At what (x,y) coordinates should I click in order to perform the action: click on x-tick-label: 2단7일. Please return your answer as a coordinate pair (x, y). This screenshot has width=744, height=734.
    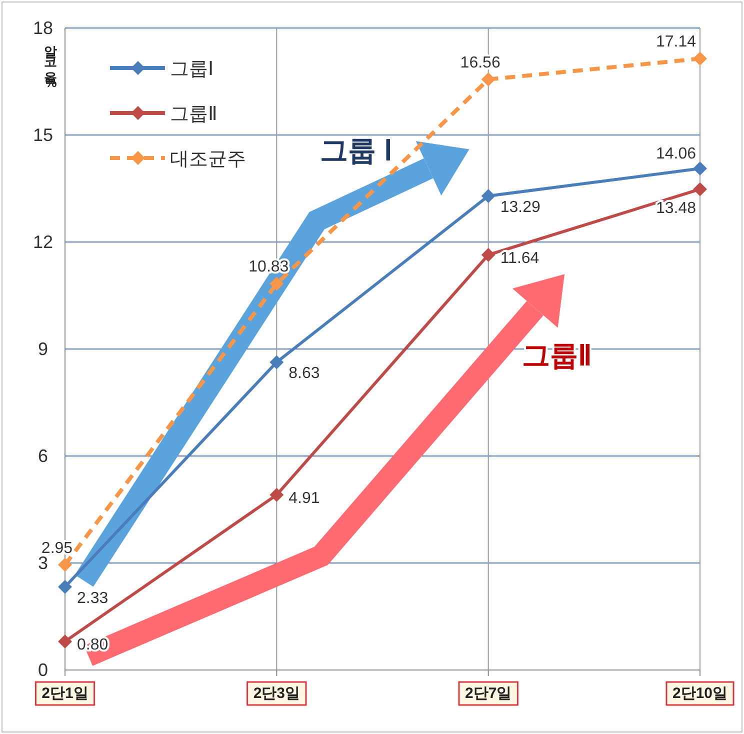
    Looking at the image, I should click on (488, 693).